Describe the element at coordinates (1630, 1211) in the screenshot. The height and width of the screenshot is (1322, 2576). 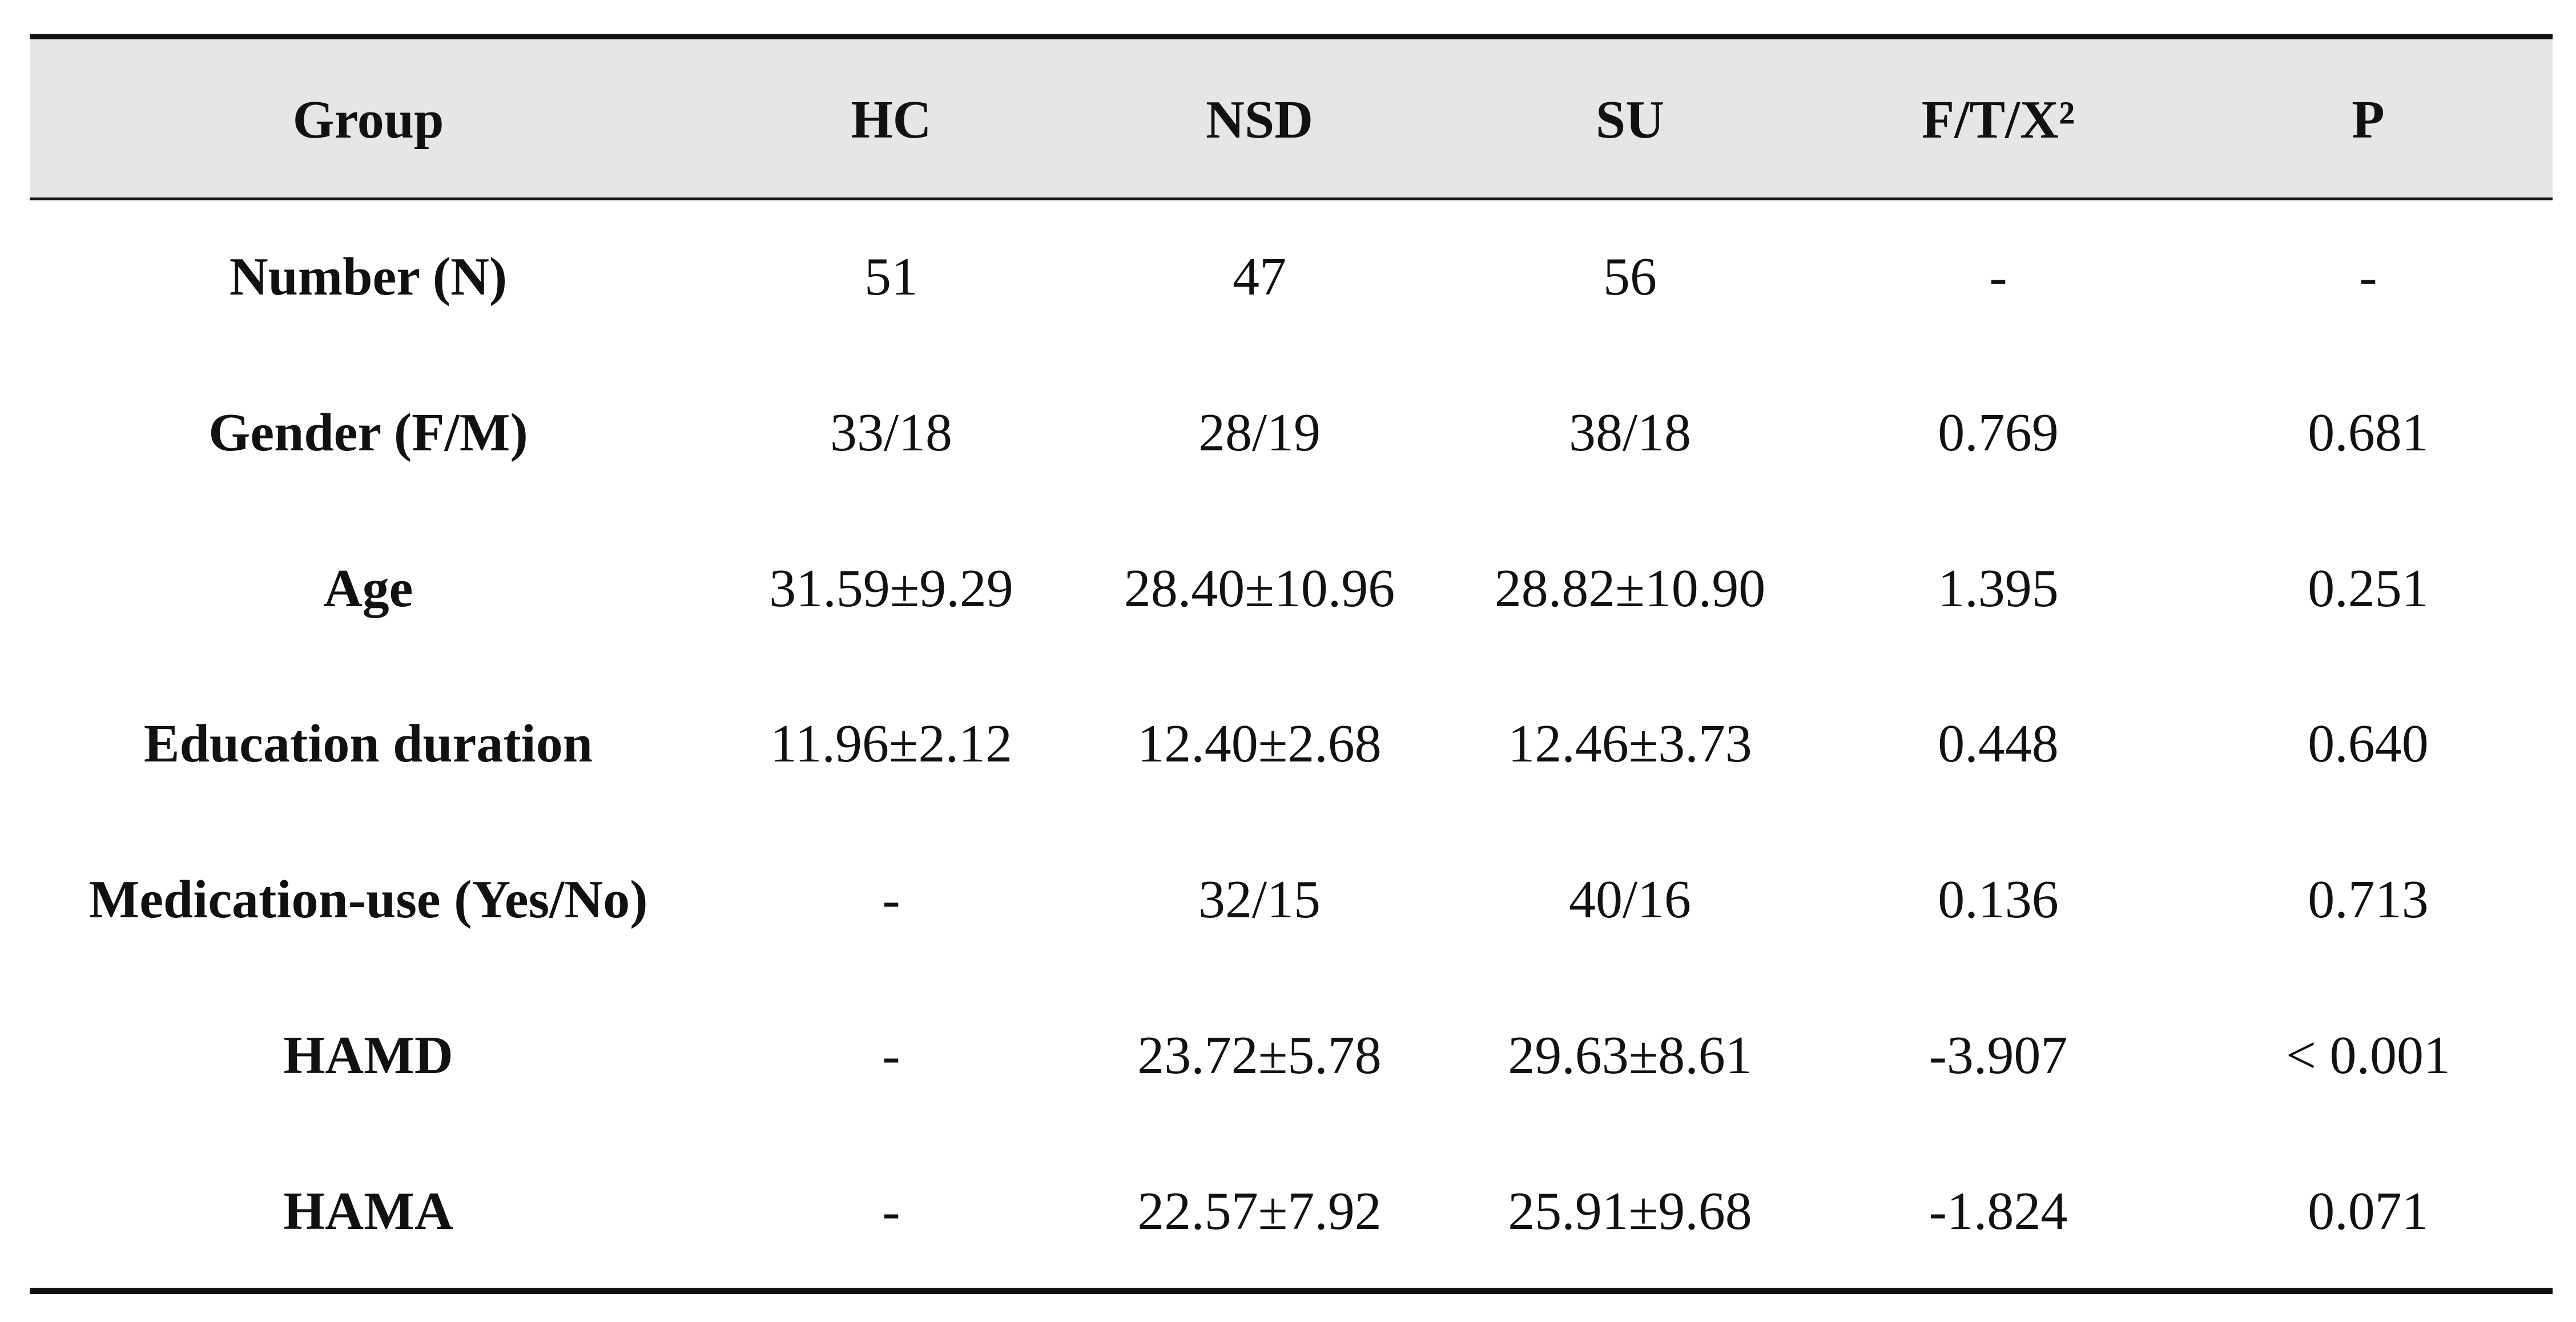
I see `cell-value: 25.91±9.68` at that location.